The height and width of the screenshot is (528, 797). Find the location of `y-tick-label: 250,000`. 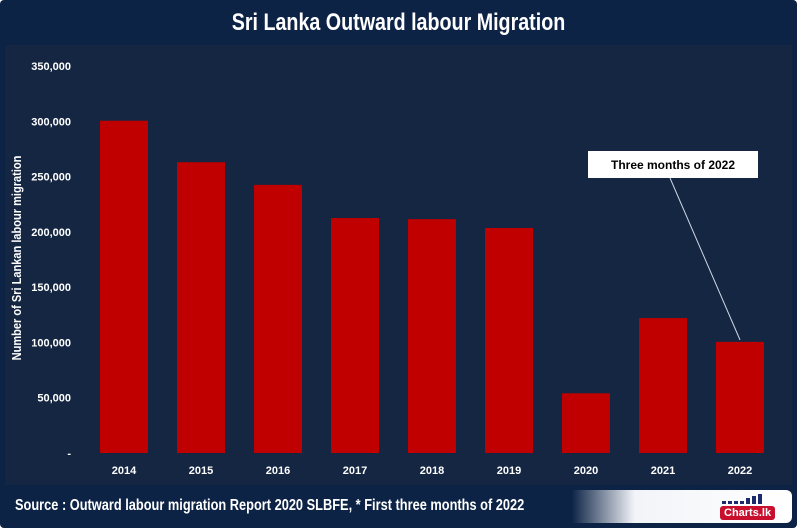

y-tick-label: 250,000 is located at coordinates (51, 178).